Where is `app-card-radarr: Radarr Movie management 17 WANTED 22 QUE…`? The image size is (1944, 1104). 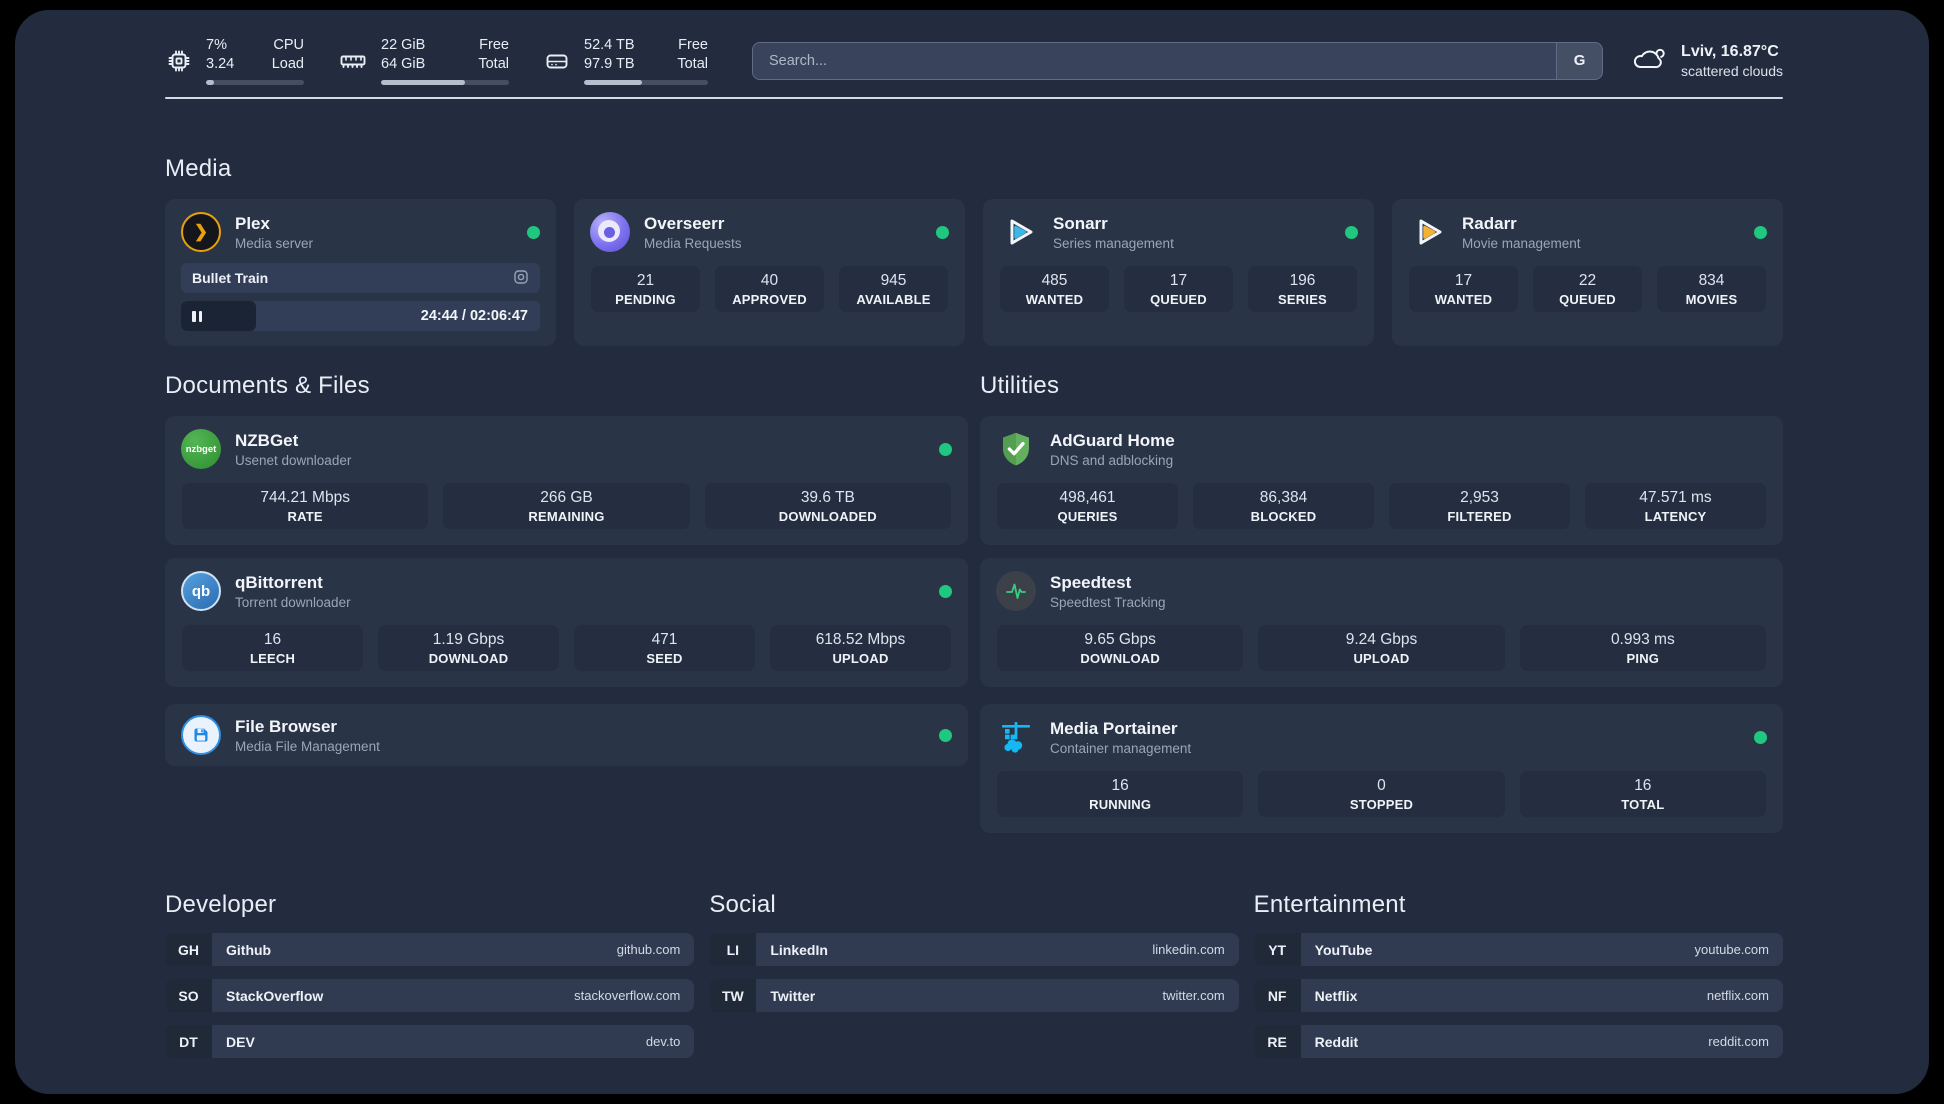 app-card-radarr: Radarr Movie management 17 WANTED 22 QUE… is located at coordinates (1587, 273).